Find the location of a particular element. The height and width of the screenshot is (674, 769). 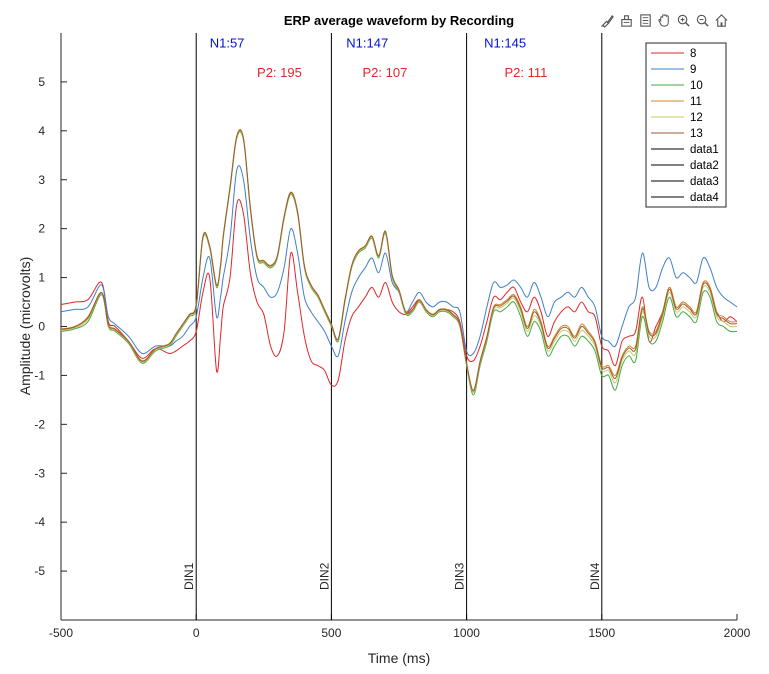

zoom-out-icon is located at coordinates (702, 20).